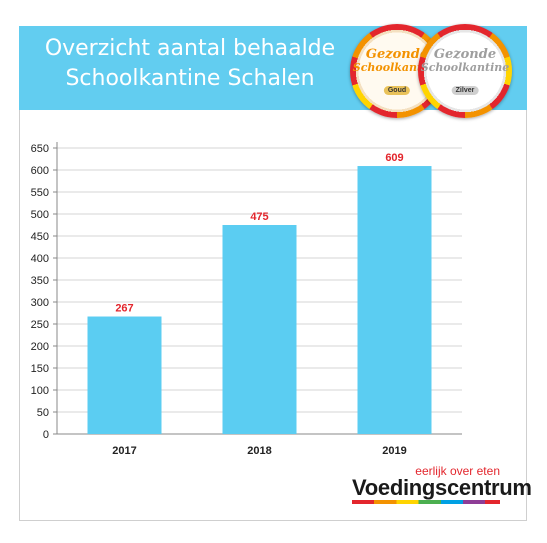 This screenshot has width=547, height=543. What do you see at coordinates (457, 471) in the screenshot?
I see `logo-tagline: eerlijk over eten` at bounding box center [457, 471].